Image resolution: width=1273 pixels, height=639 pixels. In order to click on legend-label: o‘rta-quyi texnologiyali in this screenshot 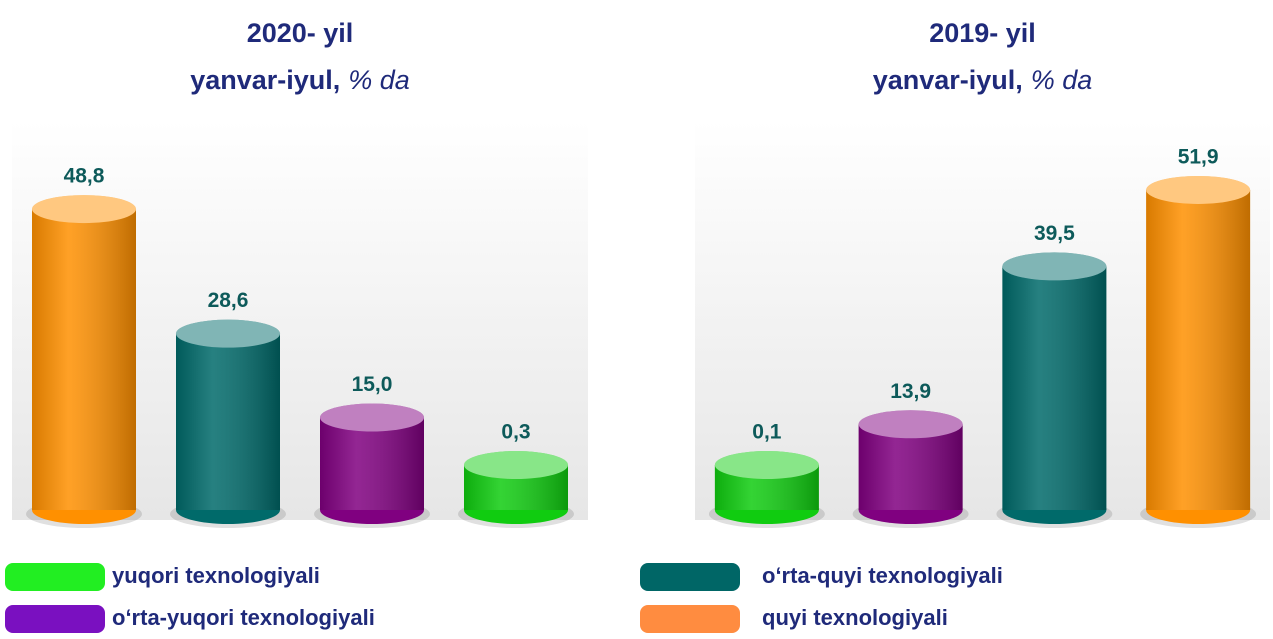, I will do `click(882, 575)`.